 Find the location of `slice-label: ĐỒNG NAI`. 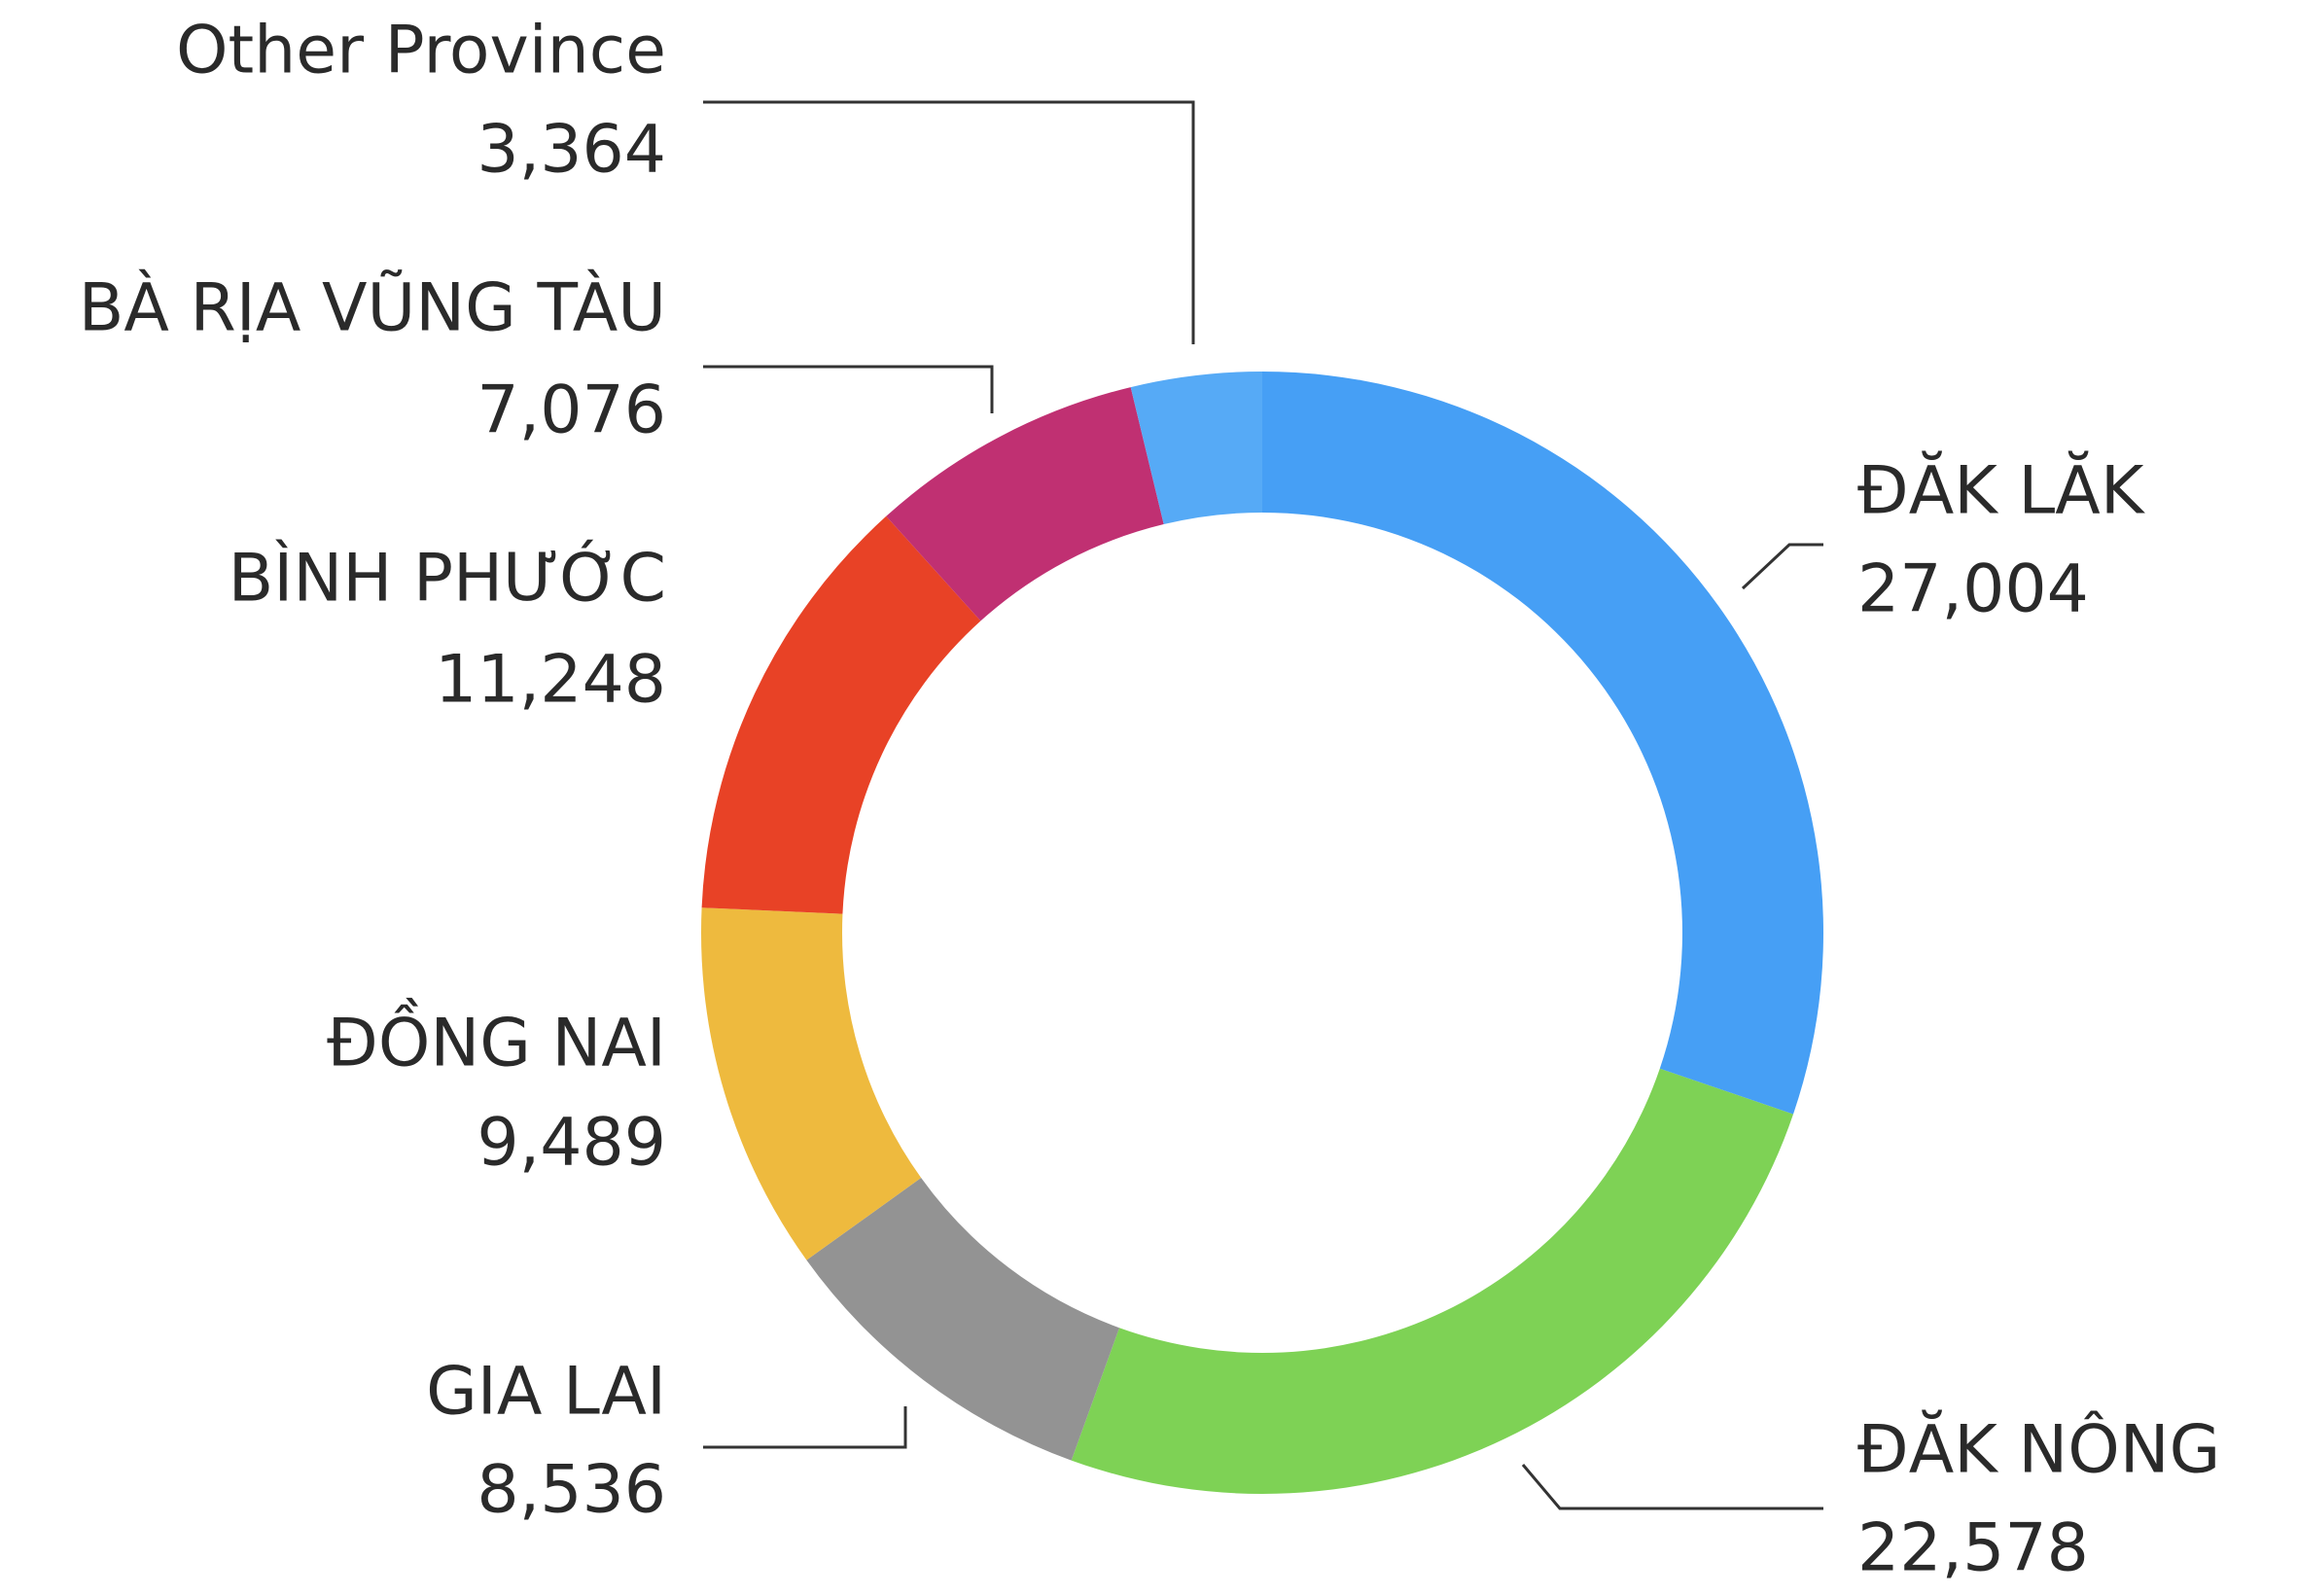

slice-label: ĐỒNG NAI is located at coordinates (496, 1040).